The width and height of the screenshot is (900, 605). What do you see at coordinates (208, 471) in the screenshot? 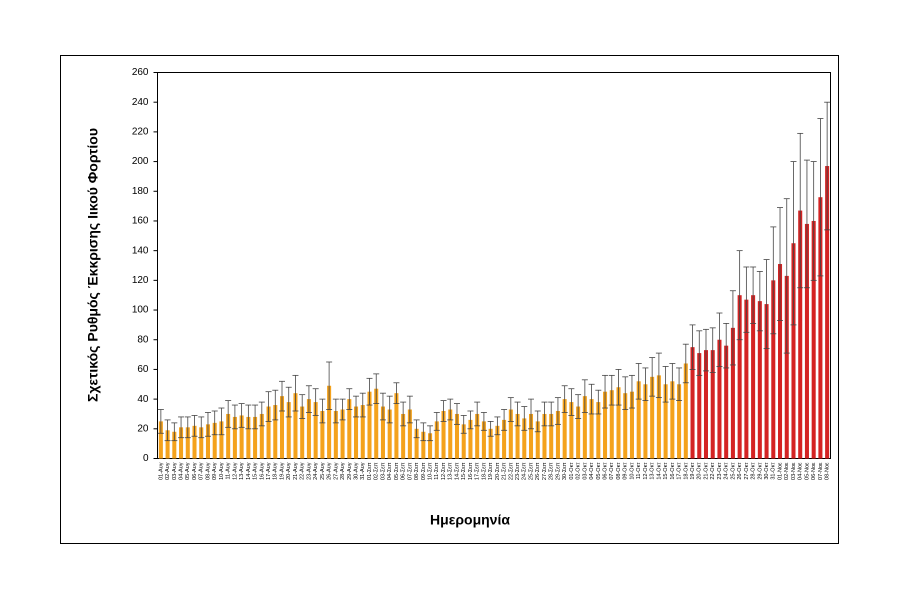
I see `x-tick-label: 08-Αυγ` at bounding box center [208, 471].